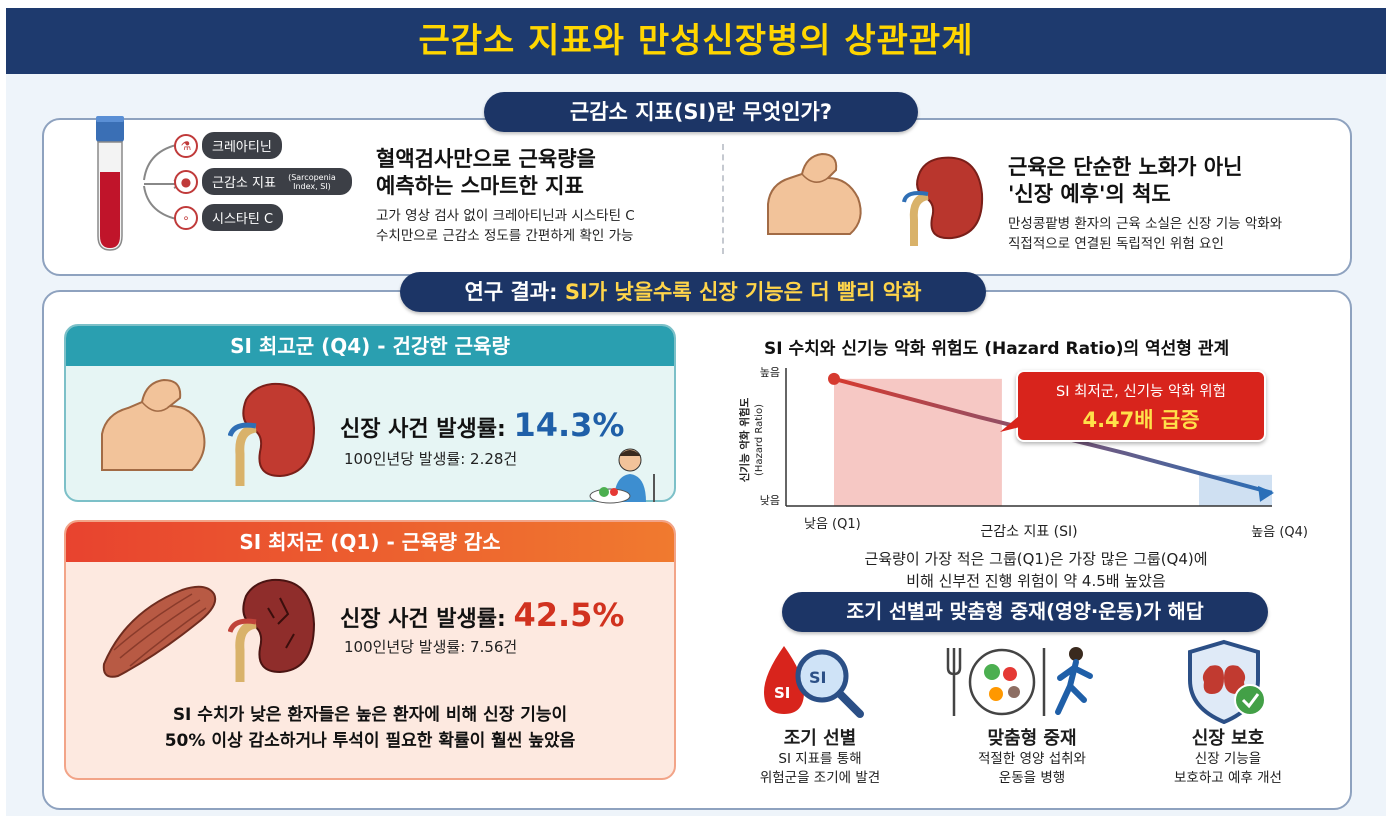  What do you see at coordinates (744, 439) in the screenshot?
I see `y-axis-label: 신기능 악화 위험도` at bounding box center [744, 439].